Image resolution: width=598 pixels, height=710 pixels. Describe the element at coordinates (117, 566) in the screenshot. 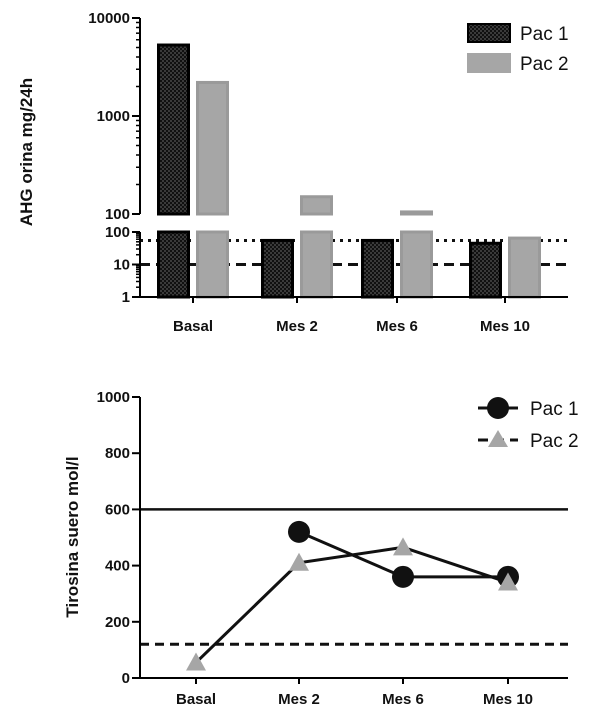

I see `y-tick-label: 400` at that location.